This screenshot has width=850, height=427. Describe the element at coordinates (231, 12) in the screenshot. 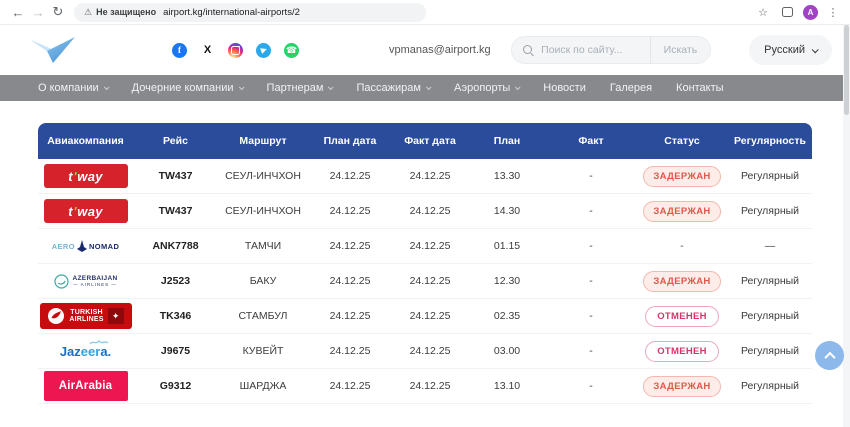

I see `url-text: airport.kg/international-airports/2` at that location.